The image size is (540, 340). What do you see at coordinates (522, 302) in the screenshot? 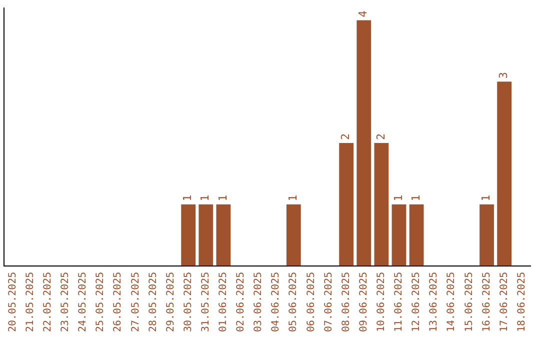
I see `x-tick-label: 18.06.2025` at bounding box center [522, 302].